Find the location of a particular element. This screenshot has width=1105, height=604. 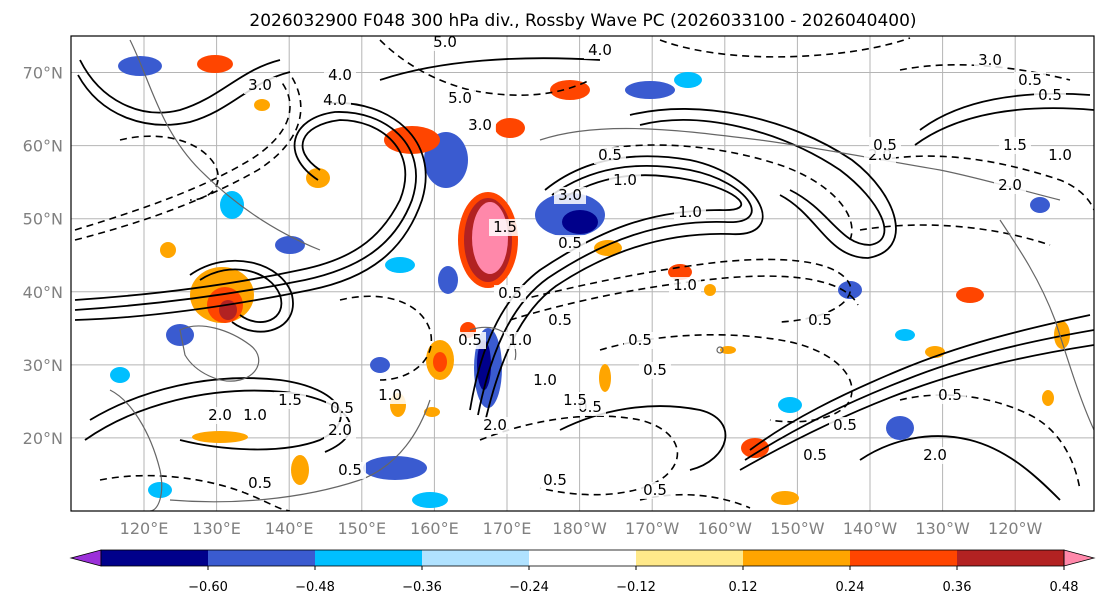

colorbar-extend-low is located at coordinates (85, 558).